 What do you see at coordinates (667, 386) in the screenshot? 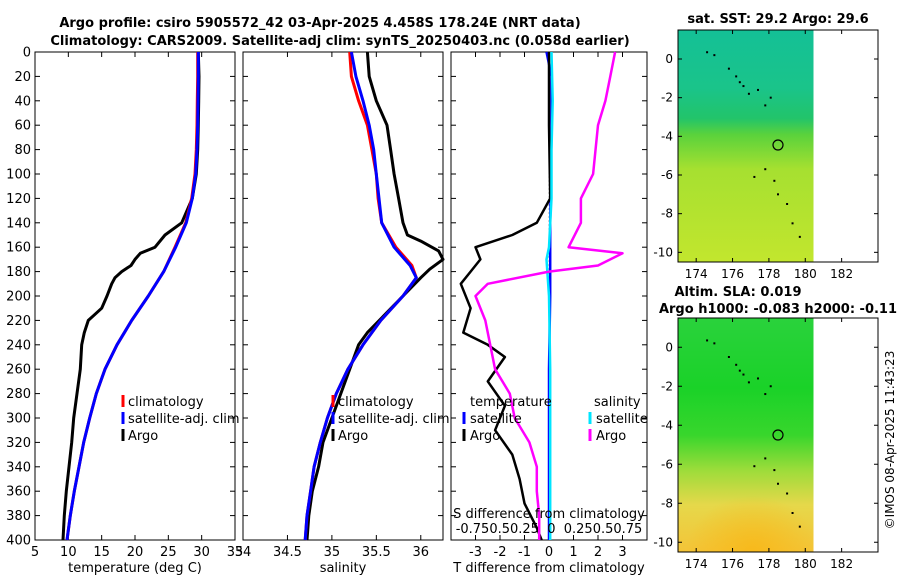
I see `map-y-tick-label: -2` at bounding box center [667, 386].